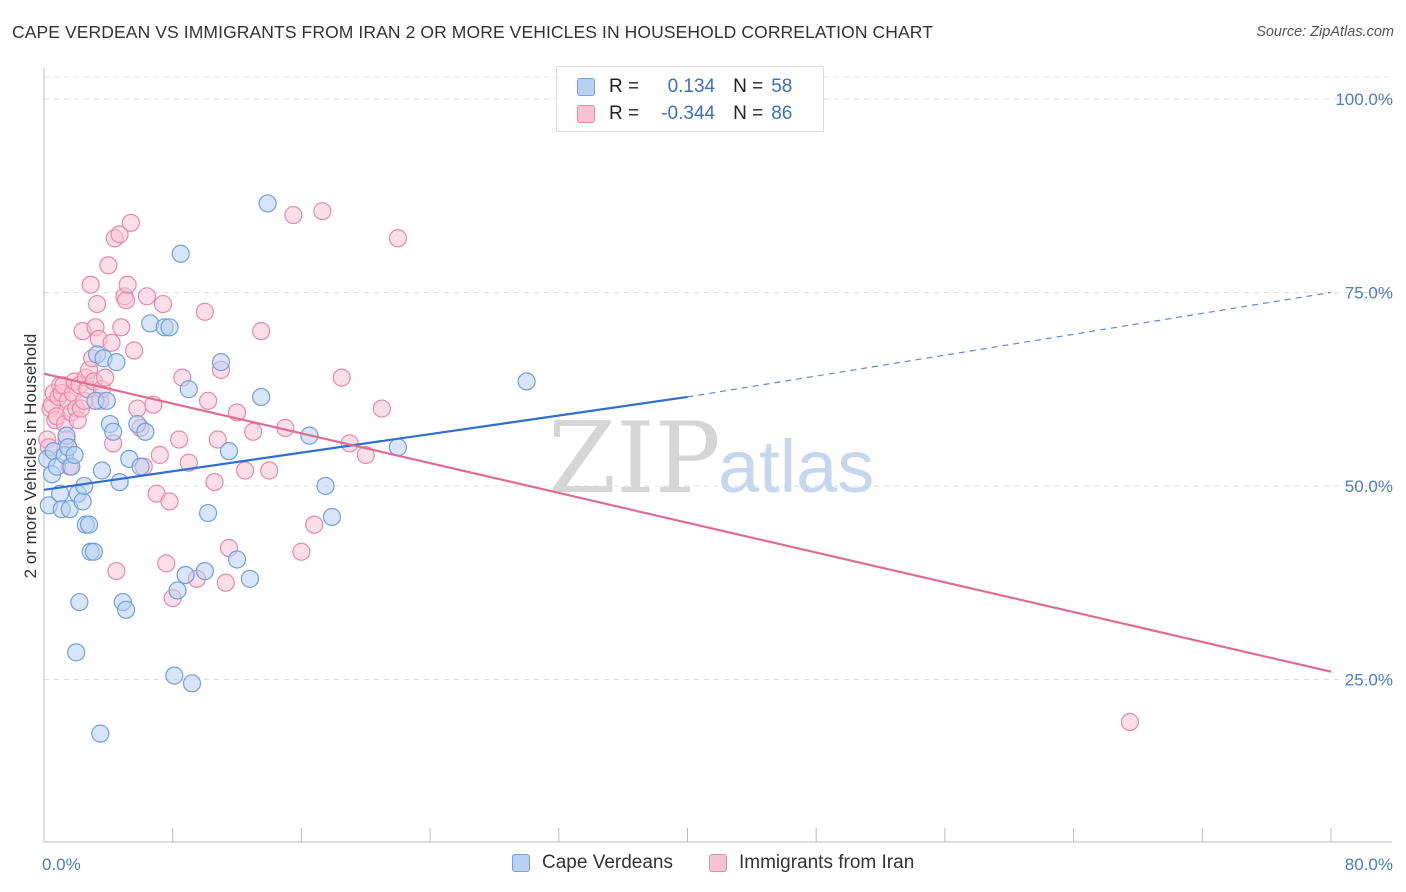 This screenshot has height=892, width=1406. Describe the element at coordinates (1009, 344) in the screenshot. I see `cape-verdean-trend-extension` at that location.